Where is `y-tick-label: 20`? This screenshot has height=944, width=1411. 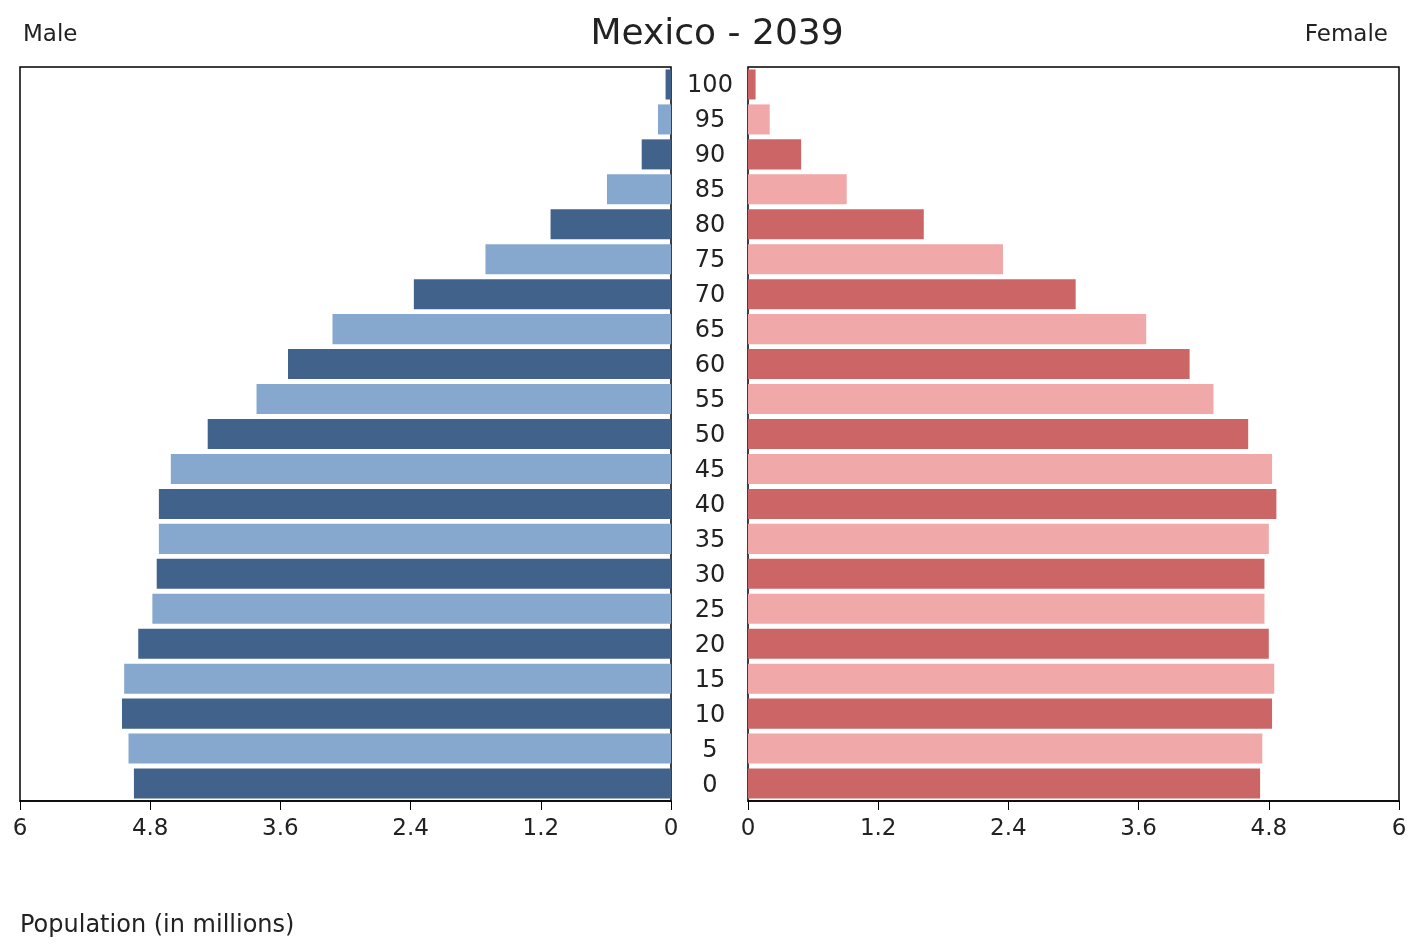
y-tick-label: 20 is located at coordinates (710, 643).